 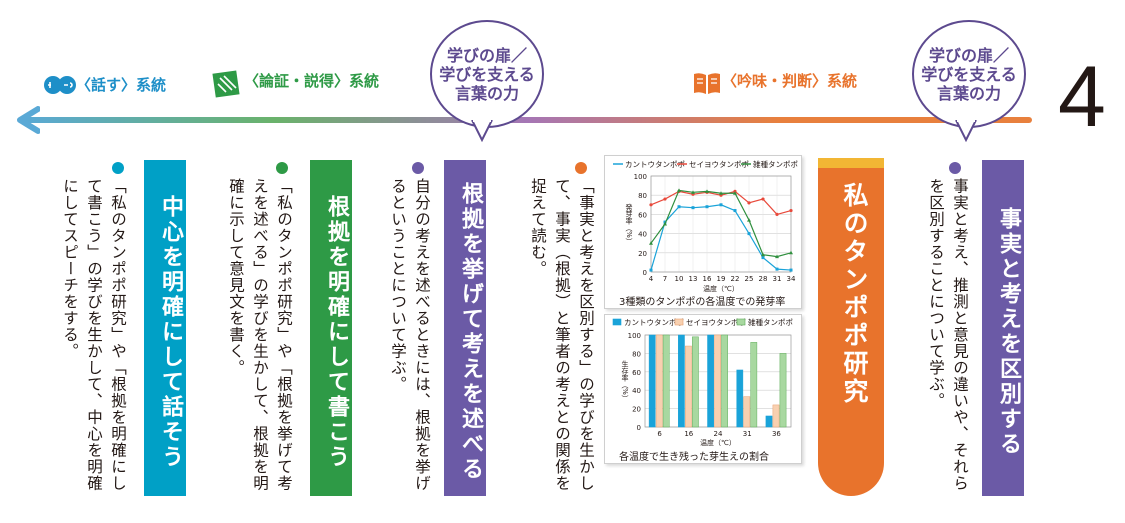 What do you see at coordinates (693, 279) in the screenshot?
I see `x-tick-label: 13` at bounding box center [693, 279].